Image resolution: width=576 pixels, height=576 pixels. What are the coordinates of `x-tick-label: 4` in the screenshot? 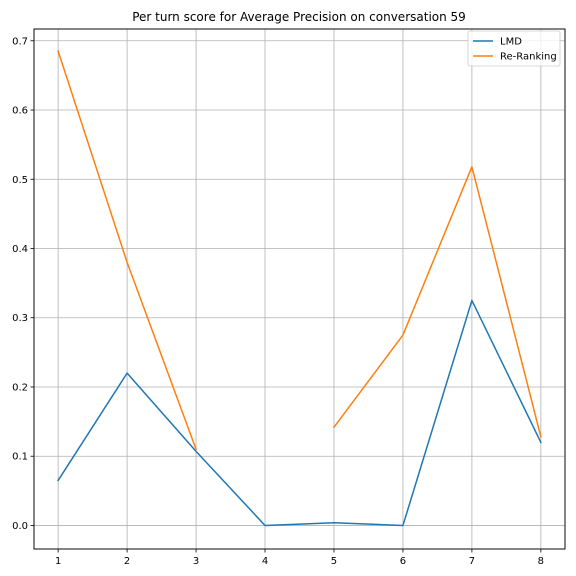 It's located at (265, 561).